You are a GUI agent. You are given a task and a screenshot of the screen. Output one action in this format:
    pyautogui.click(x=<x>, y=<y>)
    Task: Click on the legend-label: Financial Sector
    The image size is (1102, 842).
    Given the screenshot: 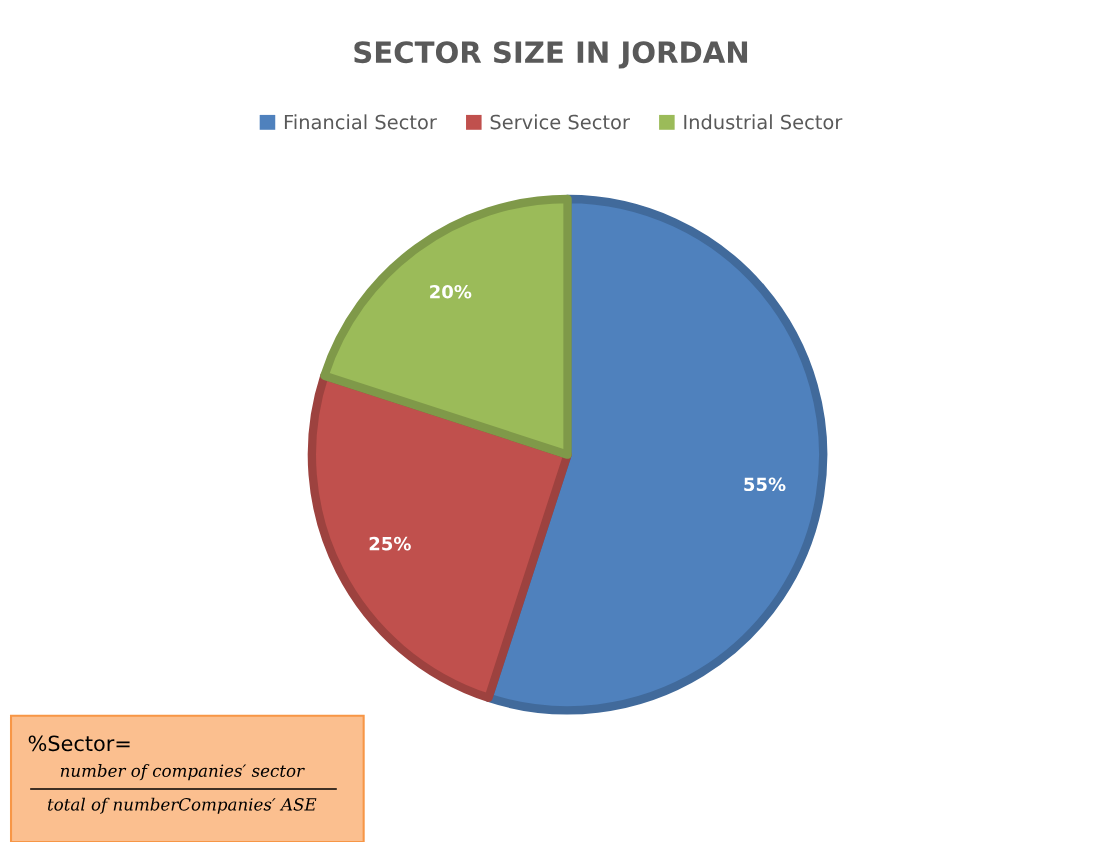 What is the action you would take?
    pyautogui.click(x=360, y=122)
    